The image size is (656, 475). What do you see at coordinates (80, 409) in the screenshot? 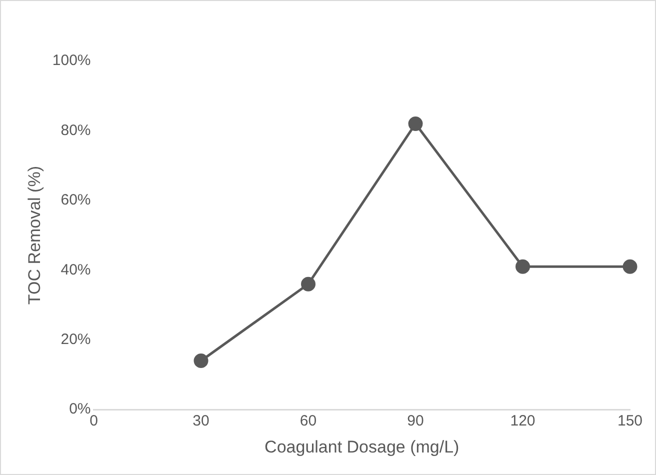
I see `y-tick-label: 0%` at bounding box center [80, 409].